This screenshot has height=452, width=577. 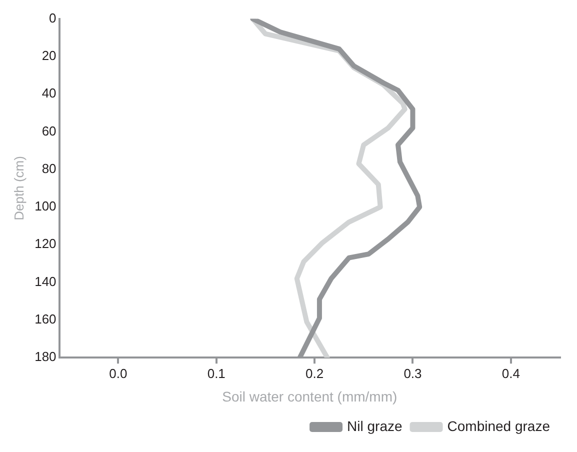 I want to click on x-axis-title: Soil water content (mm/mm), so click(x=310, y=396).